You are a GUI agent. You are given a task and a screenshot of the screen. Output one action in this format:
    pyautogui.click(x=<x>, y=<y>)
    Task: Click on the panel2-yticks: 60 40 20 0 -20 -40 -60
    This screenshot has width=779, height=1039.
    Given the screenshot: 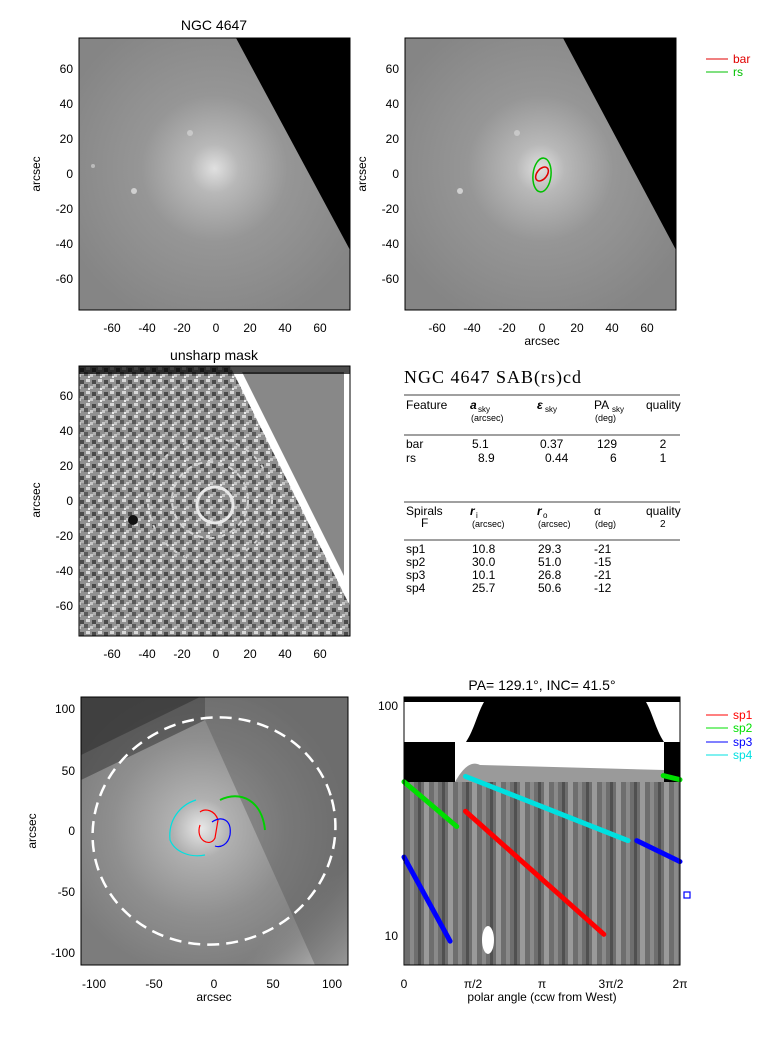 What is the action you would take?
    pyautogui.click(x=391, y=174)
    